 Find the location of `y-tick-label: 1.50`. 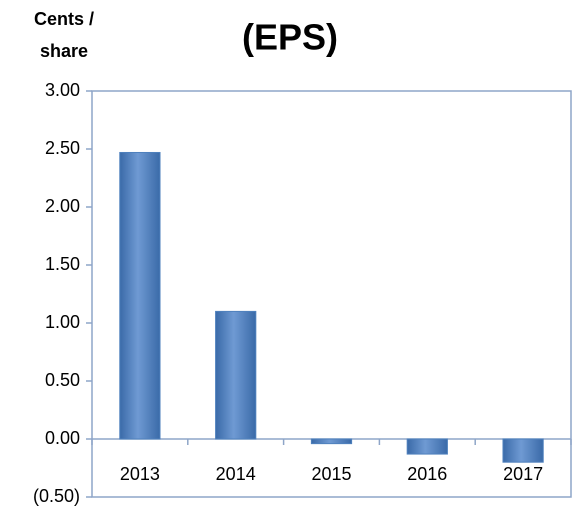

y-tick-label: 1.50 is located at coordinates (62, 264).